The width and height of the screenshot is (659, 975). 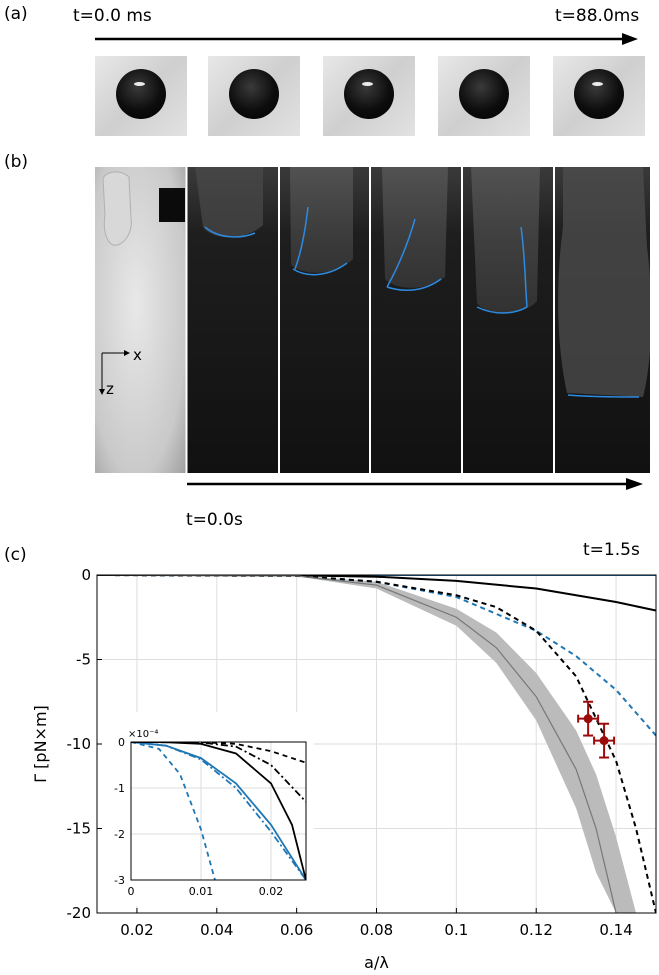 What do you see at coordinates (119, 880) in the screenshot?
I see `inset-y-tick-label: -3` at bounding box center [119, 880].